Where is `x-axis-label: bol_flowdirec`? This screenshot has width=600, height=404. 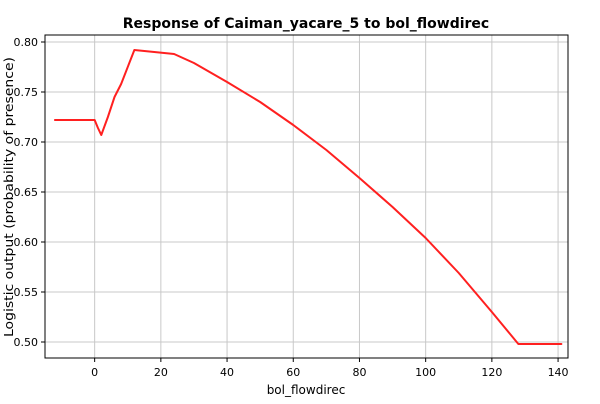 x-axis-label: bol_flowdirec is located at coordinates (306, 390).